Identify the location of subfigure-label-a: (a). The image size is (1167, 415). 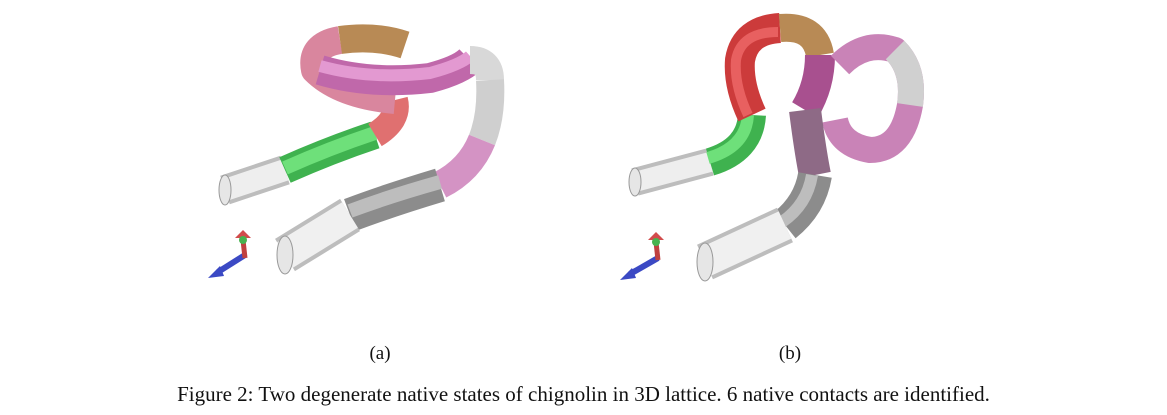
(380, 353).